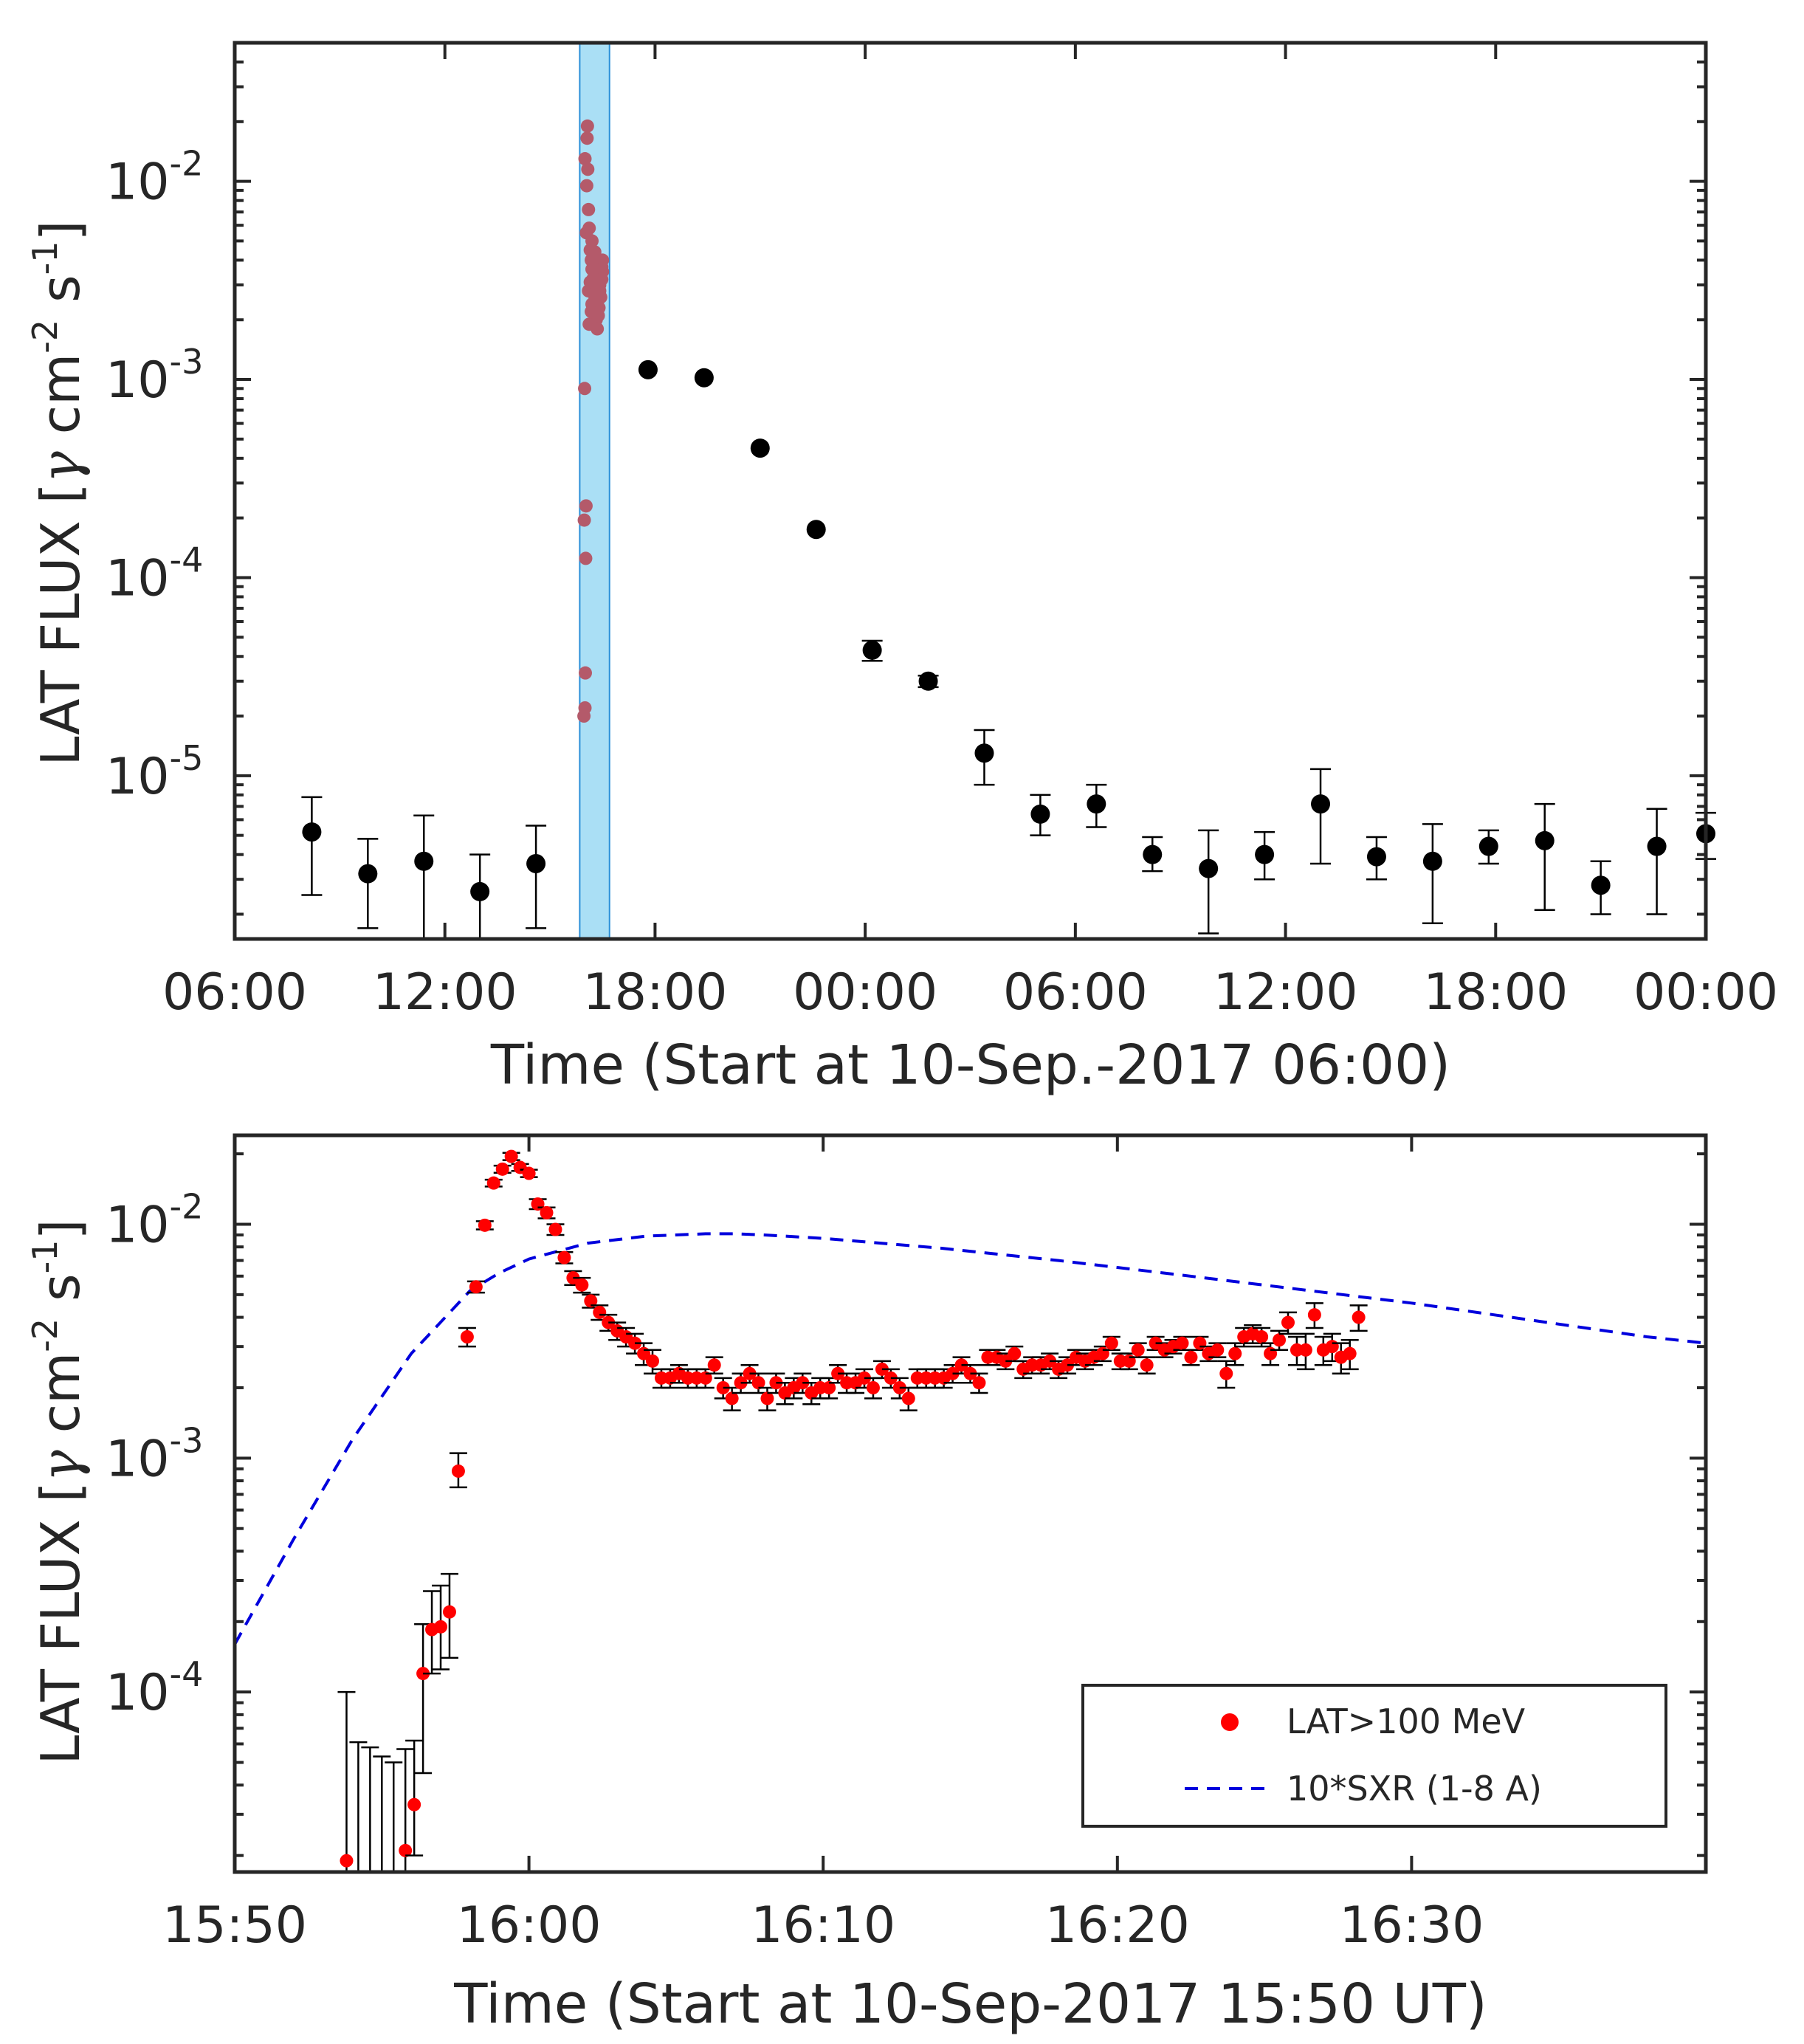 Image resolution: width=1804 pixels, height=2044 pixels. I want to click on bottom-x-axis-title: Time (Start at 10-Sep-2017 15:50 UT), so click(970, 2004).